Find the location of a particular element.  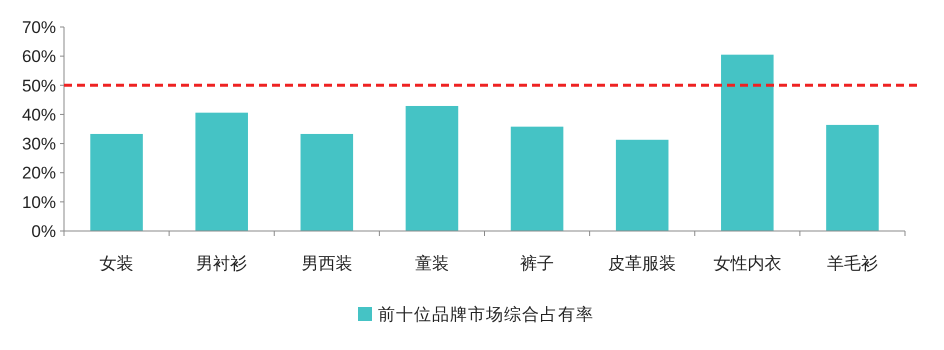

y-tick-label: 40% is located at coordinates (39, 114).